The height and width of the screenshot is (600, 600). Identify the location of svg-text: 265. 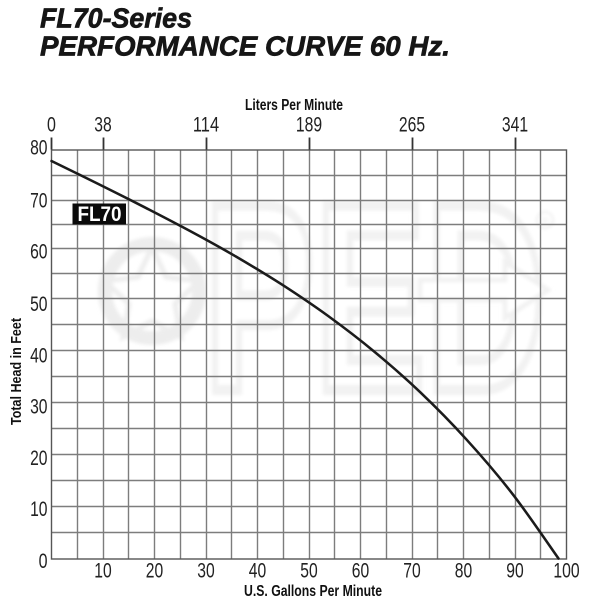
(412, 125).